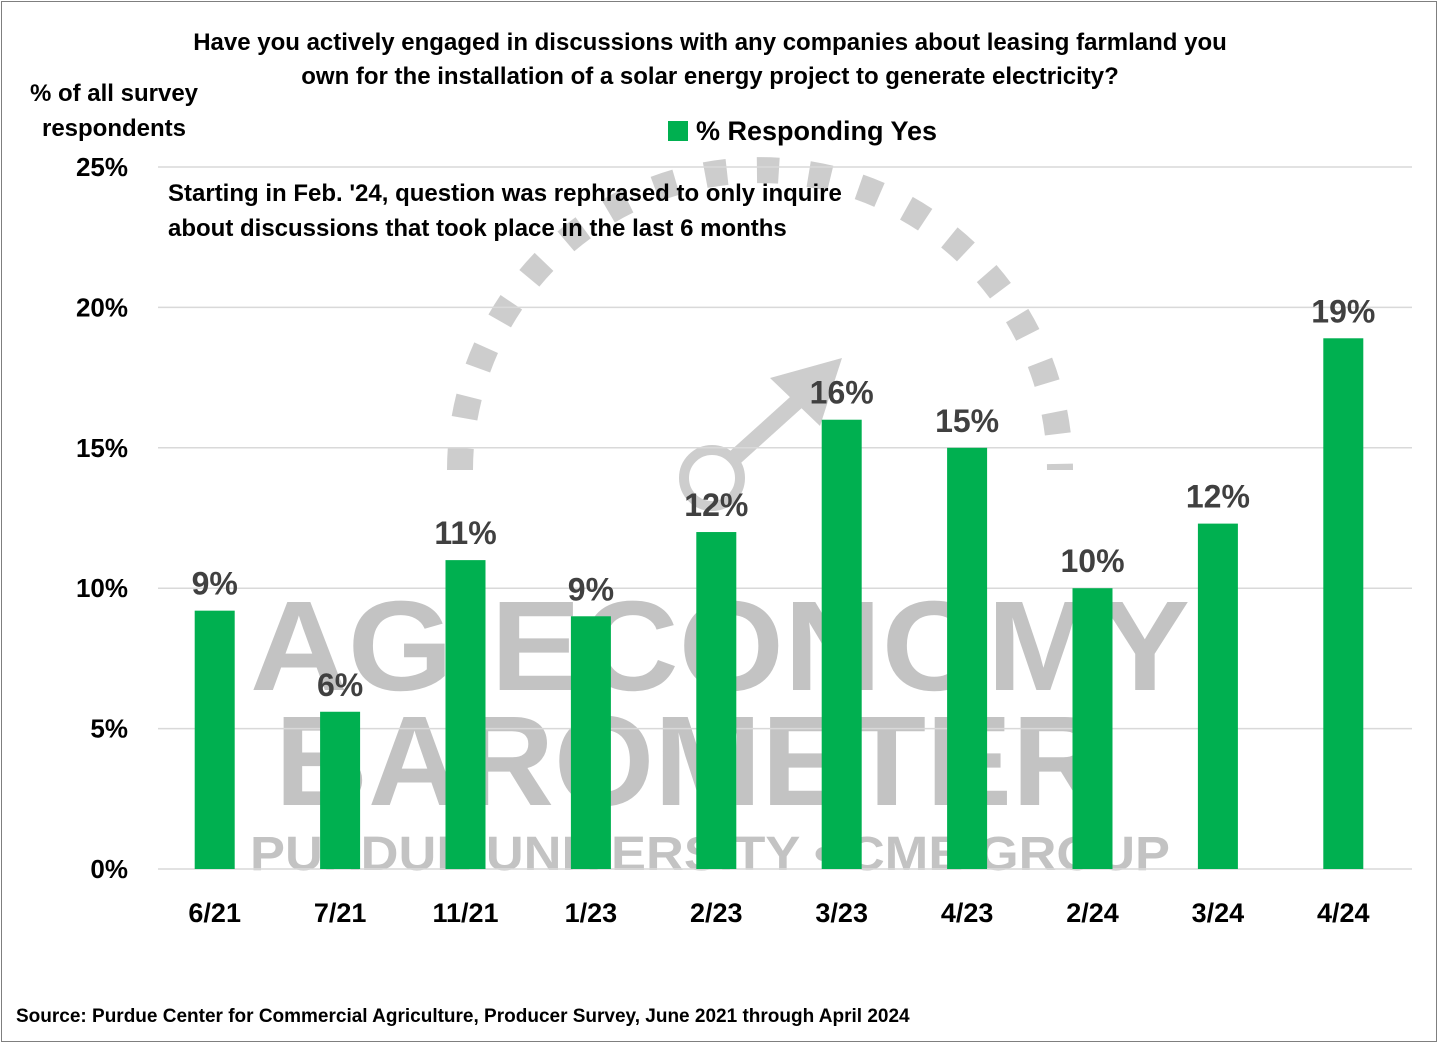 This screenshot has height=1045, width=1440. I want to click on y-tick-label: 20%, so click(102, 307).